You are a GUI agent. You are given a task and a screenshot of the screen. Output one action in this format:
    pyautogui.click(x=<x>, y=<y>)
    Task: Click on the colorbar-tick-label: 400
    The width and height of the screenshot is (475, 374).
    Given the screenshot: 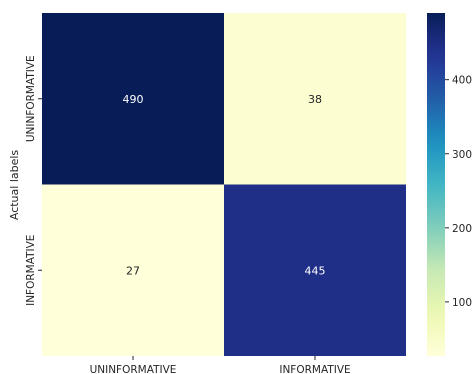 What is the action you would take?
    pyautogui.click(x=462, y=81)
    